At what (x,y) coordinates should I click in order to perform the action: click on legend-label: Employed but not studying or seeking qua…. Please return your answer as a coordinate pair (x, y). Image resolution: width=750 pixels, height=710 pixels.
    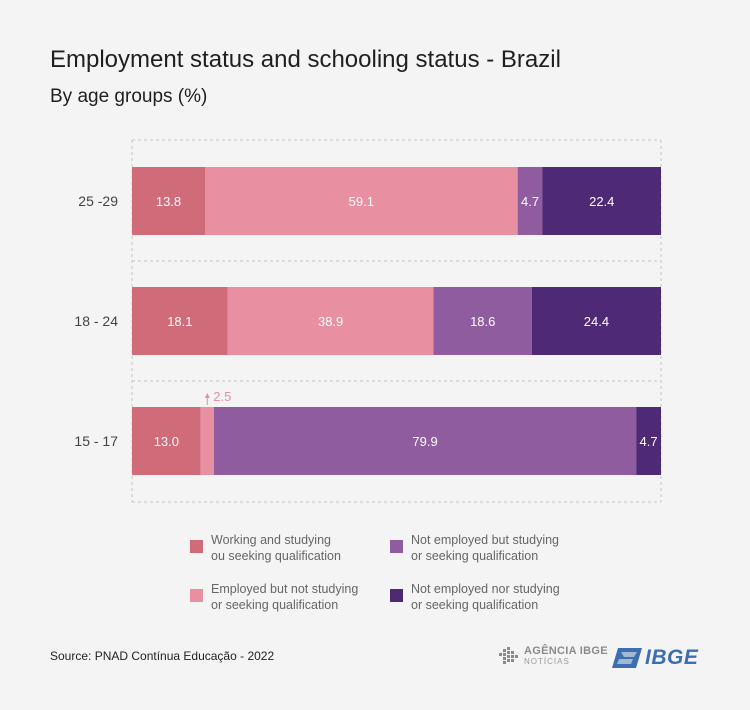
    Looking at the image, I should click on (293, 597).